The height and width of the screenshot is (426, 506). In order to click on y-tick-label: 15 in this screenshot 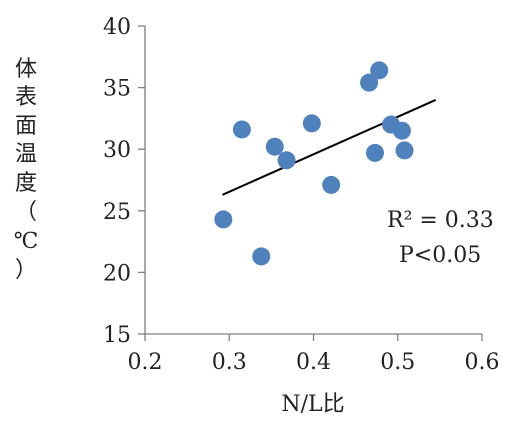, I will do `click(117, 335)`.